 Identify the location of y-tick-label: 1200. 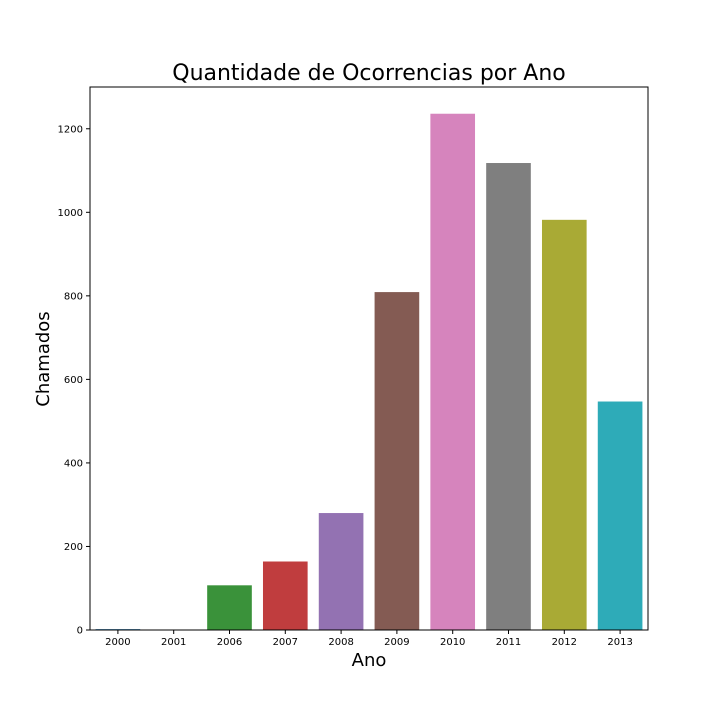
(70, 129).